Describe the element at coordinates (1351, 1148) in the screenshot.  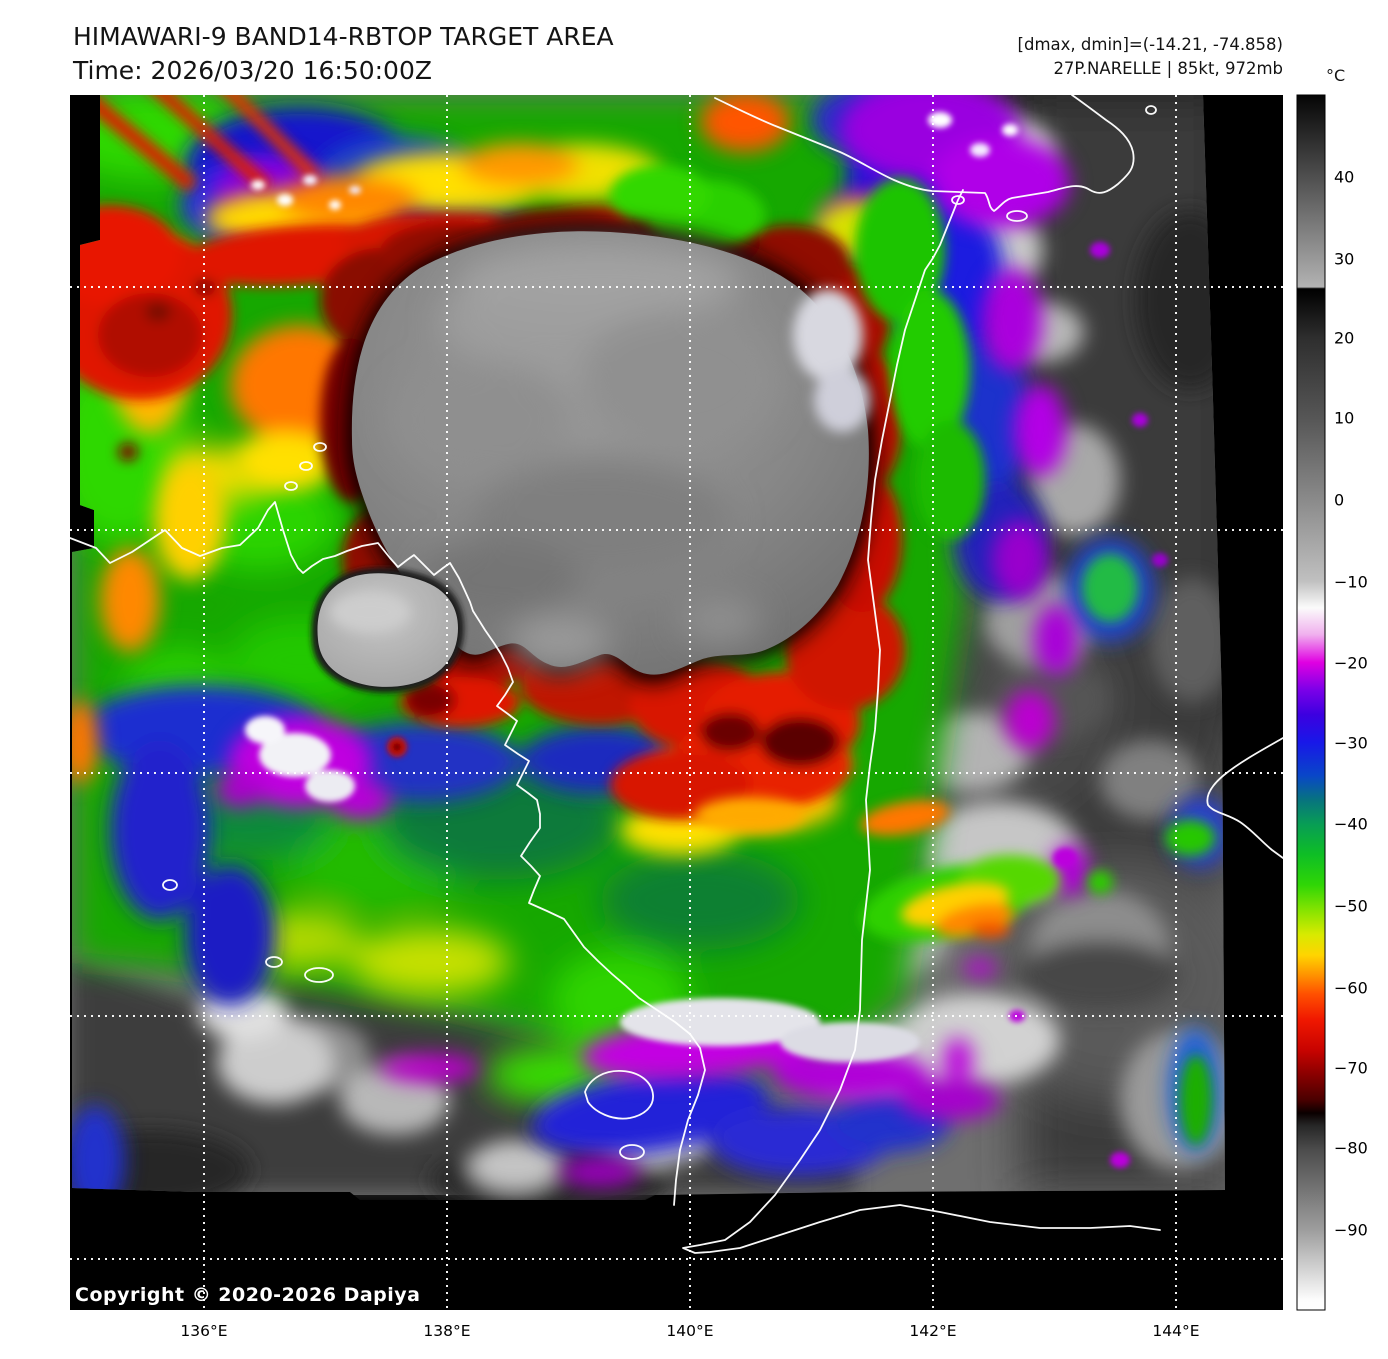
I see `colorbar-tick-label: −80` at that location.